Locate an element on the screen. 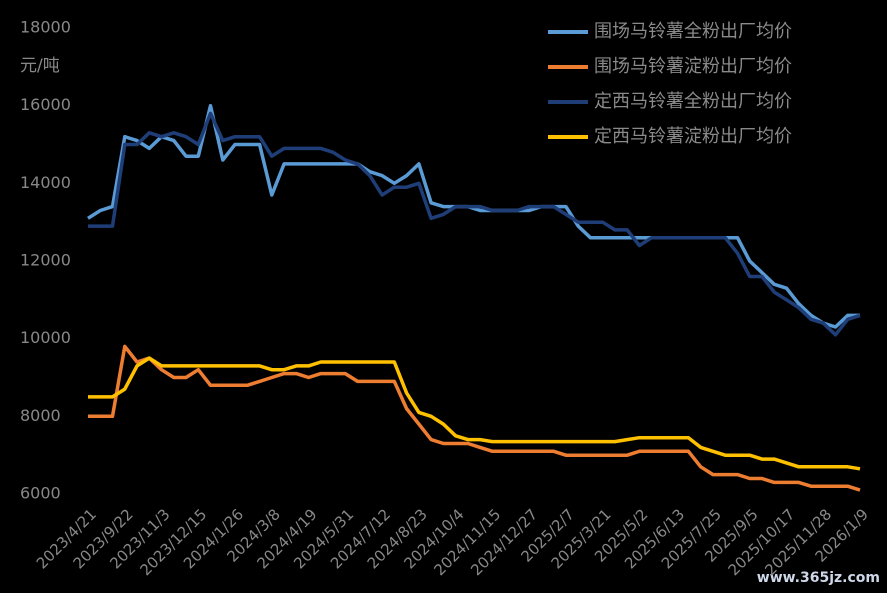 Image resolution: width=887 pixels, height=593 pixels. legend-label: 定西马铃薯全粉出厂均价 is located at coordinates (693, 101).